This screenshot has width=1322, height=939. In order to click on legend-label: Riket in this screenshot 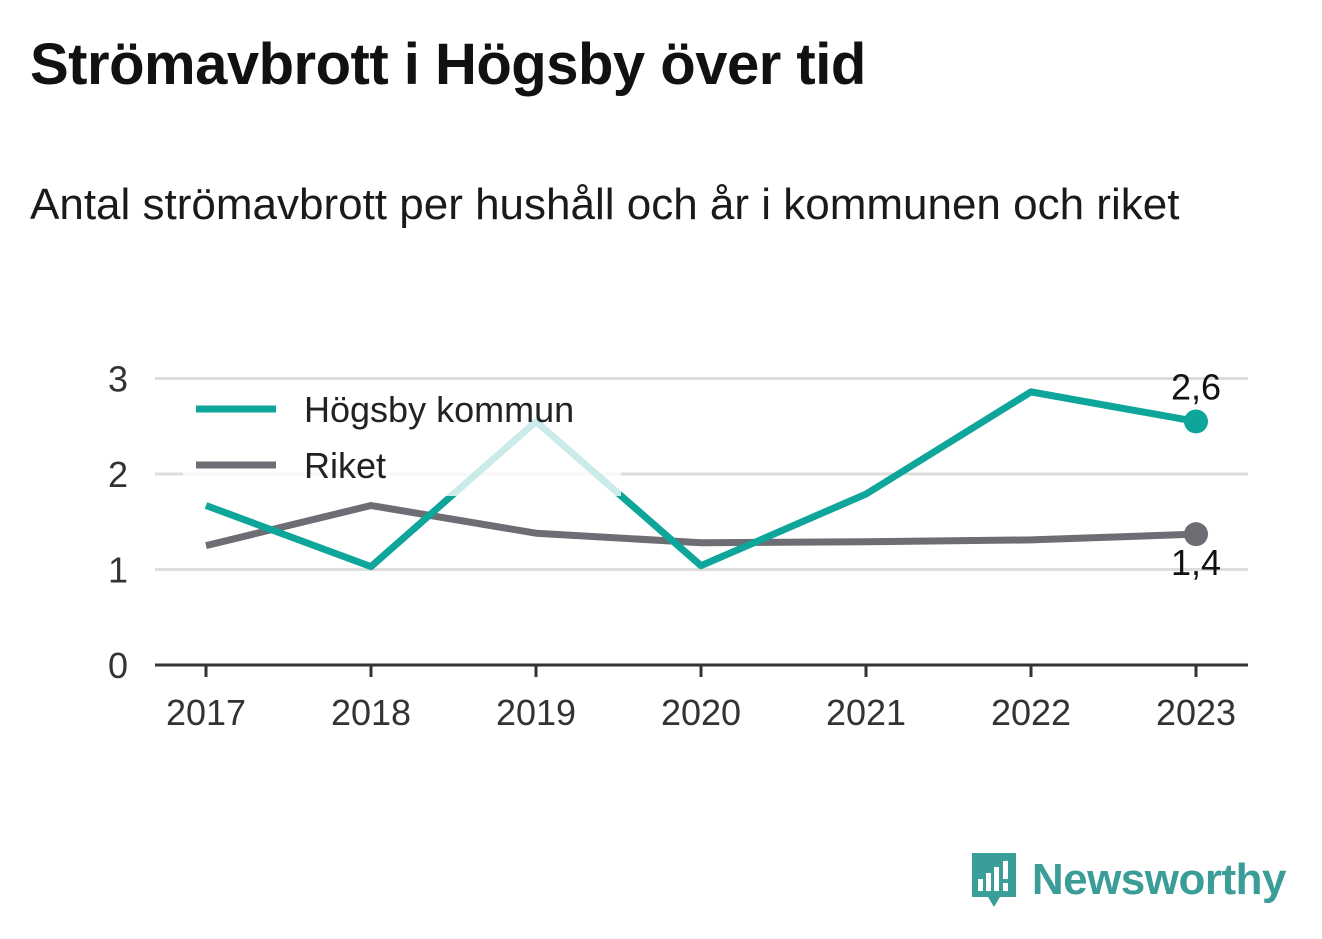, I will do `click(345, 465)`.